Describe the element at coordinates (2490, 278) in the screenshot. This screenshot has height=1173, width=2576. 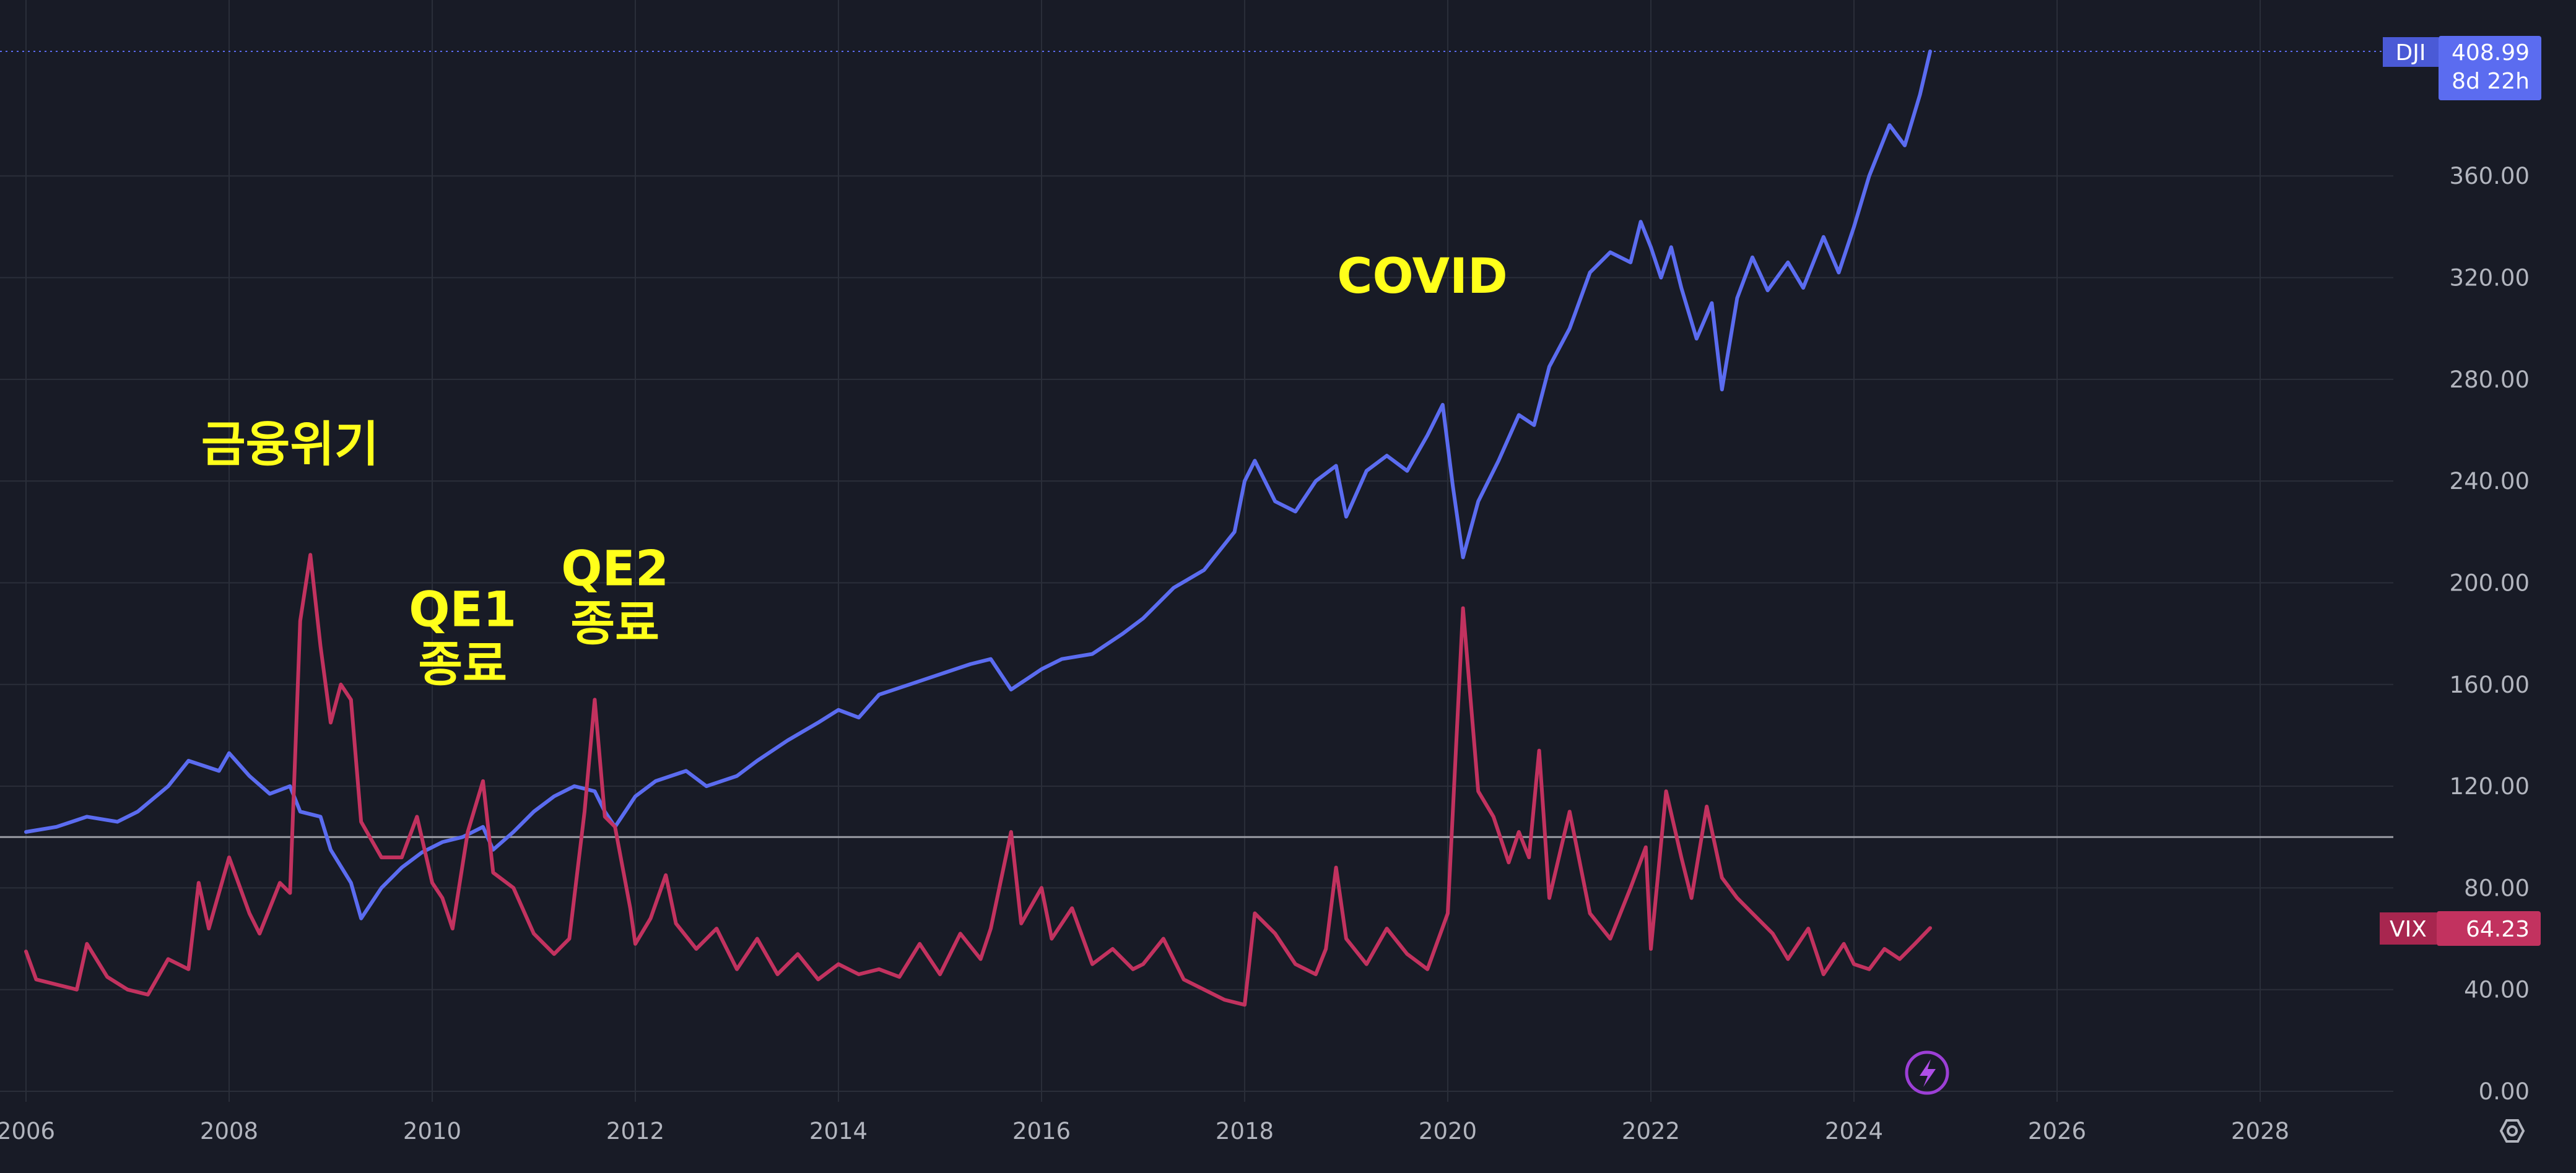
I see `y-tick-label: 320.00` at that location.